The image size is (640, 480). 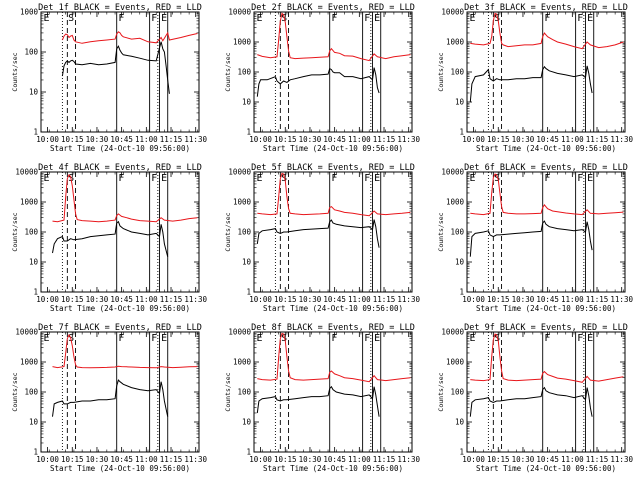 I want to click on chart-title: Det 3f BLACK = Events, RED = LLD, so click(x=546, y=8).